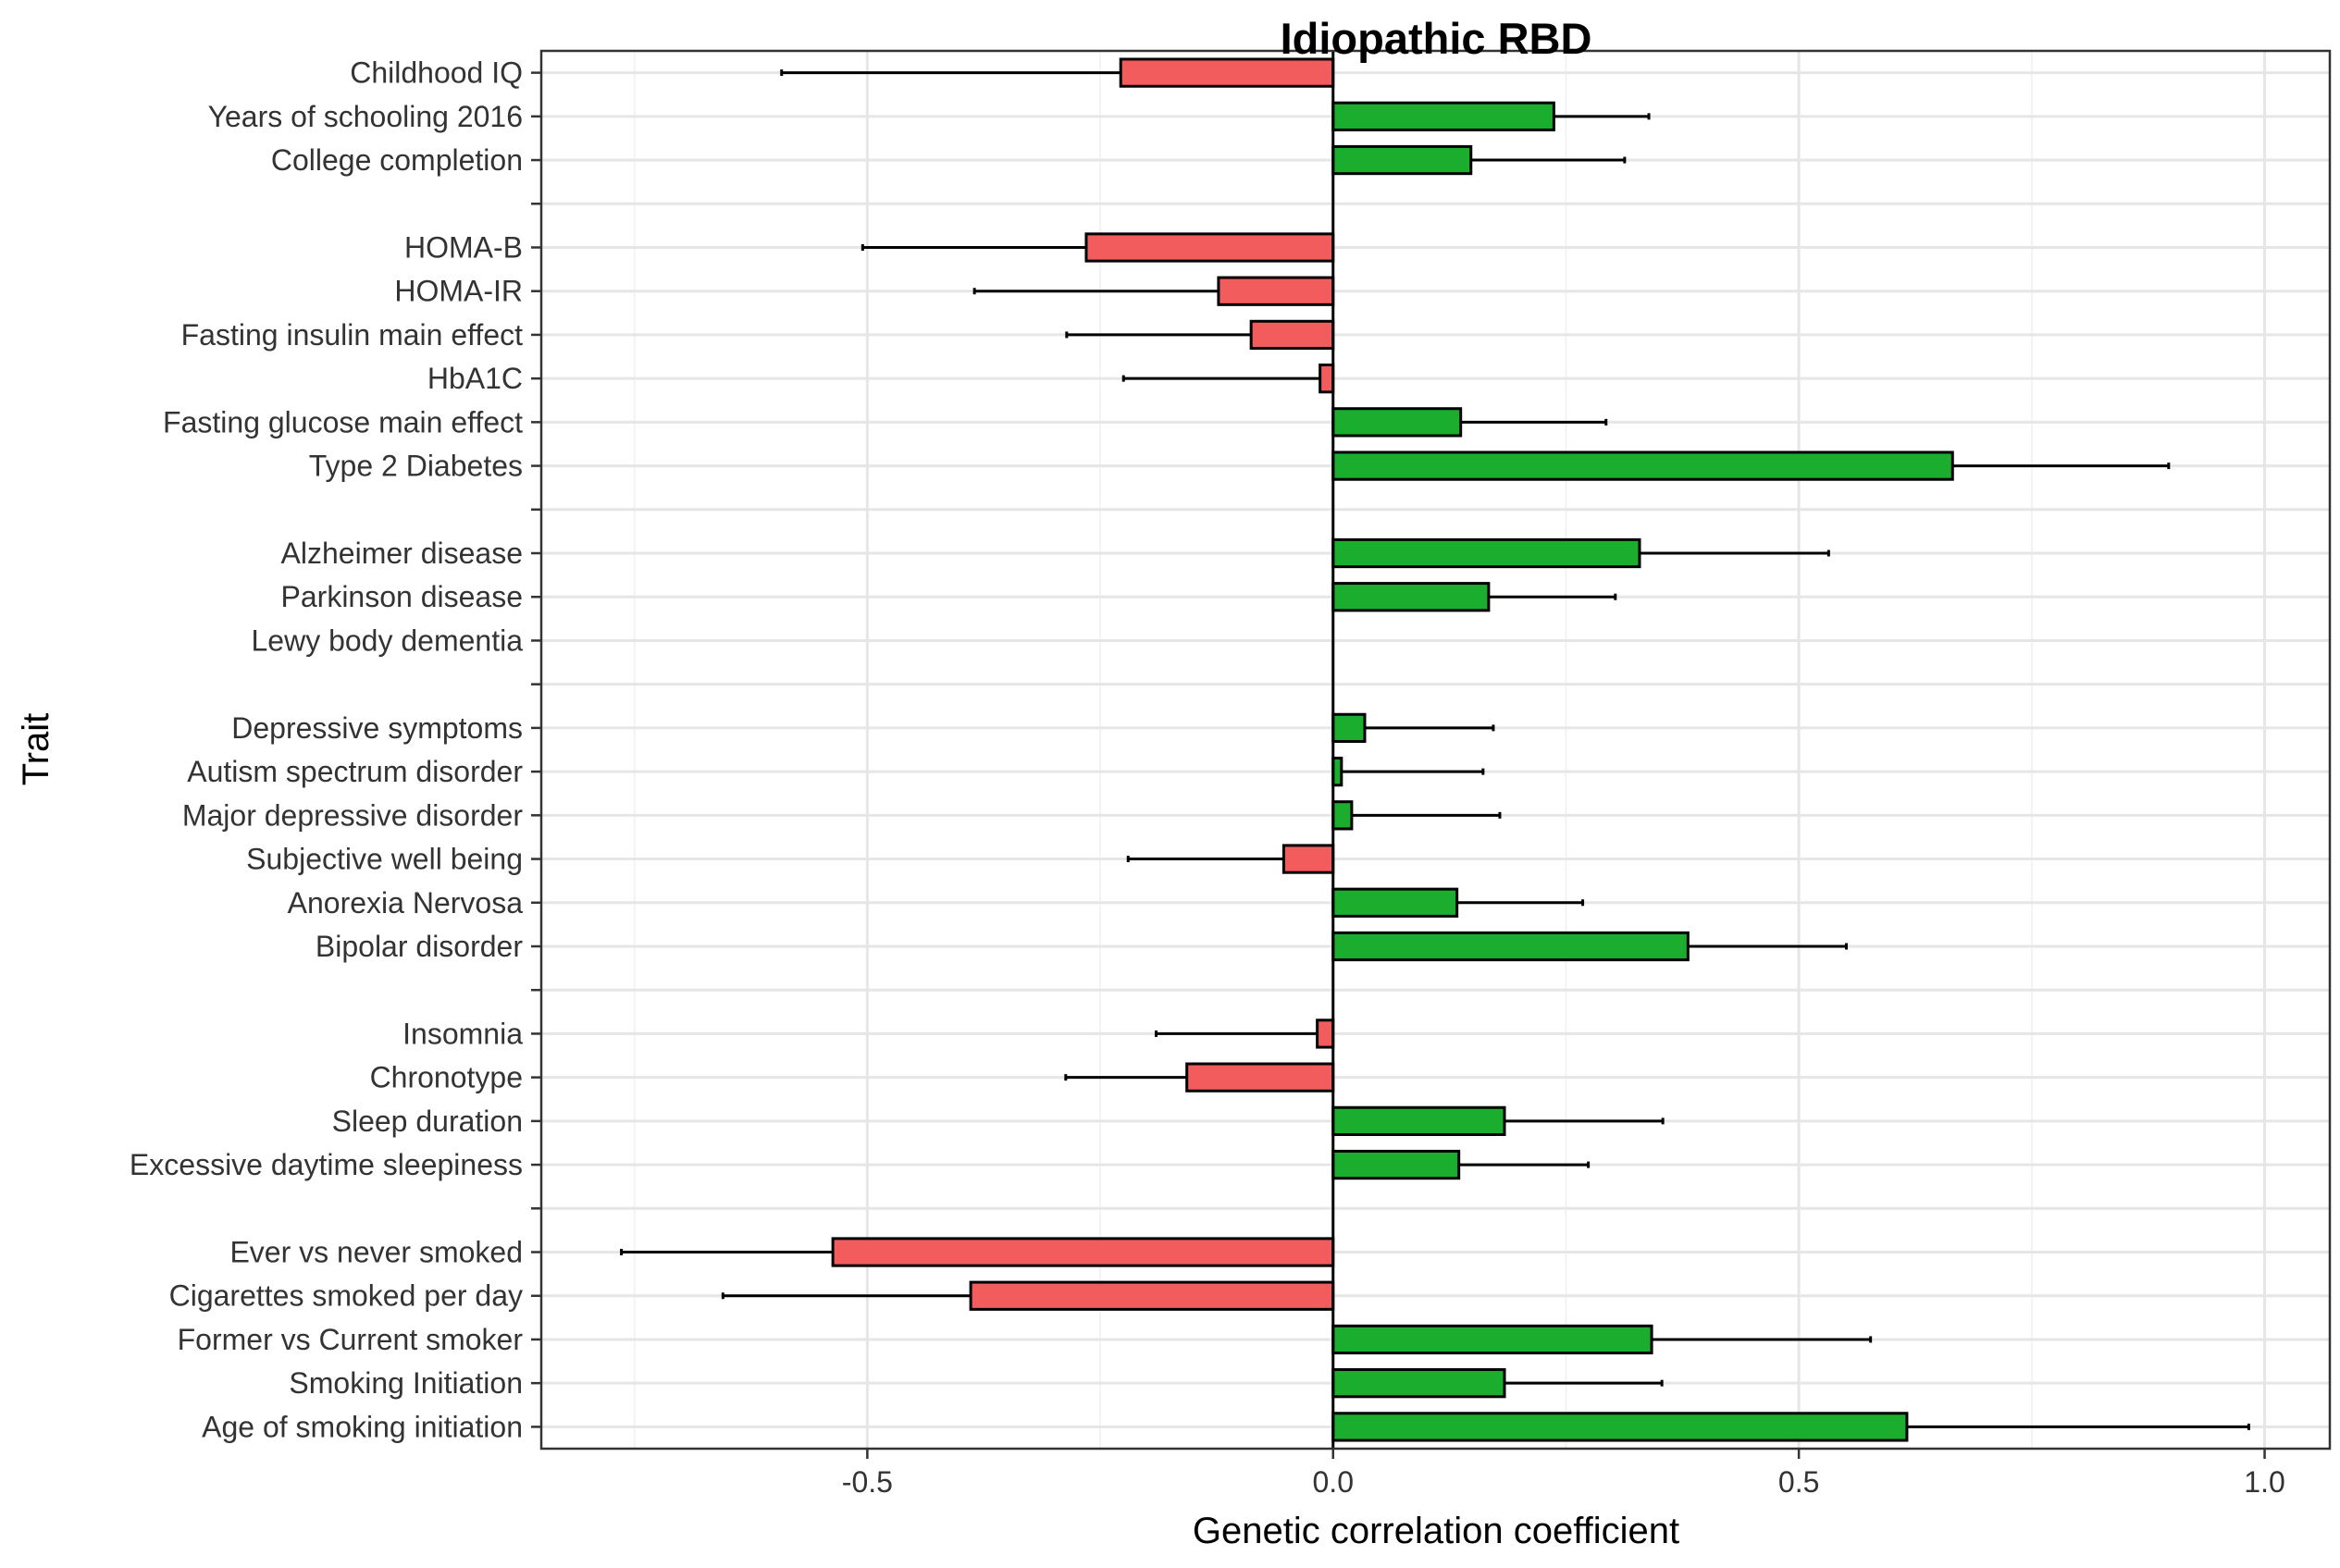 This screenshot has width=2340, height=1568. What do you see at coordinates (384, 859) in the screenshot?
I see `y-tick-label: Subjective well being` at bounding box center [384, 859].